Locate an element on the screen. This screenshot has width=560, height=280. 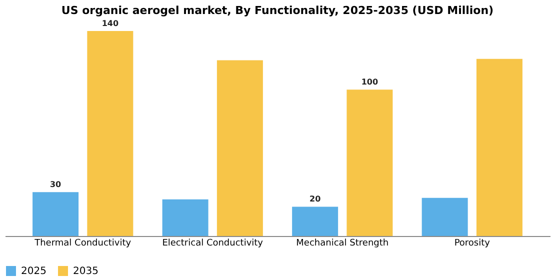
data-label: 100 is located at coordinates (369, 82).